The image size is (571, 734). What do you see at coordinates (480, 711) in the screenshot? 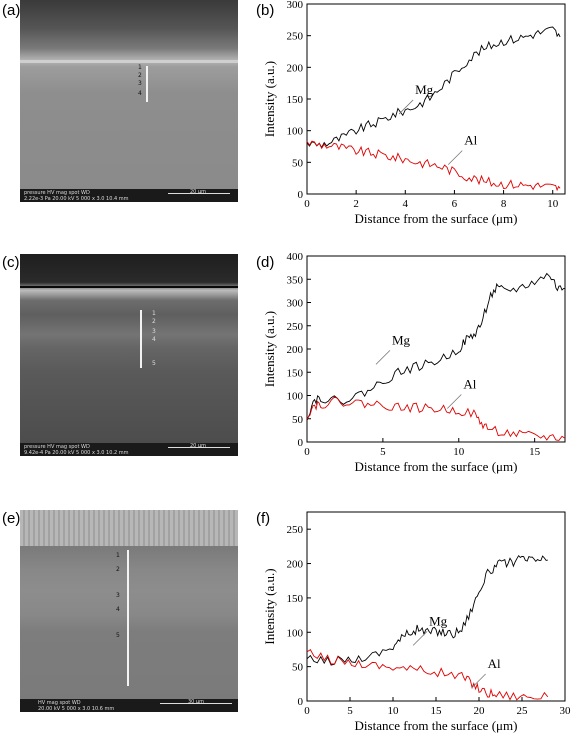
I see `x-tick-label: 20` at bounding box center [480, 711].